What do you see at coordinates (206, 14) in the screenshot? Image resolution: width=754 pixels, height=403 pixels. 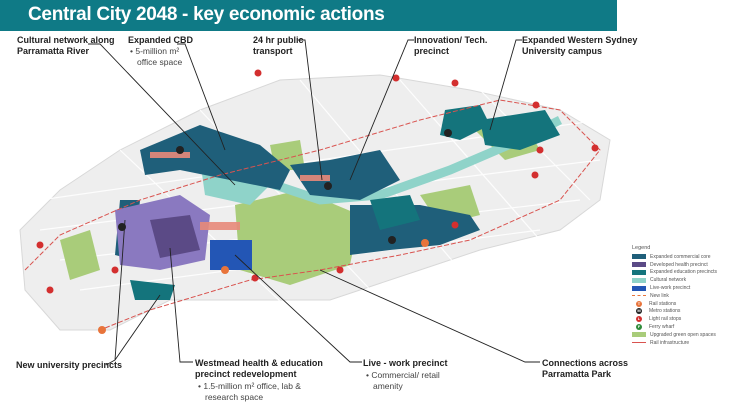 I see `page-title: Central City 2048 - key economic actions` at bounding box center [206, 14].